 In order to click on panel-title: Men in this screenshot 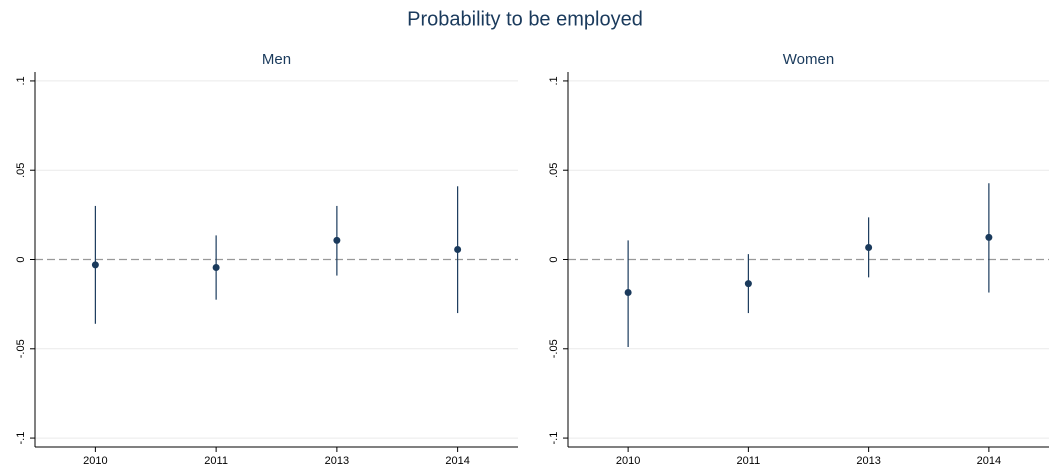, I will do `click(276, 59)`.